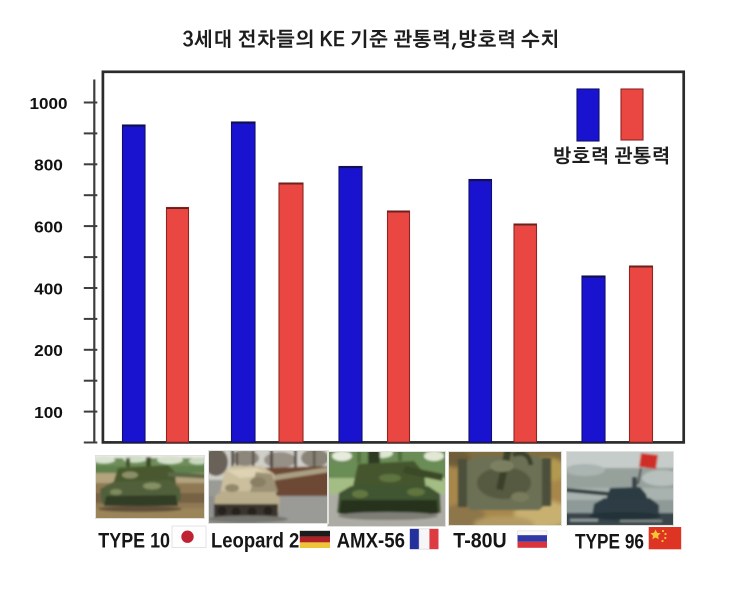 Image resolution: width=750 pixels, height=606 pixels. What do you see at coordinates (255, 541) in the screenshot?
I see `svg-text: Leopard 2` at bounding box center [255, 541].